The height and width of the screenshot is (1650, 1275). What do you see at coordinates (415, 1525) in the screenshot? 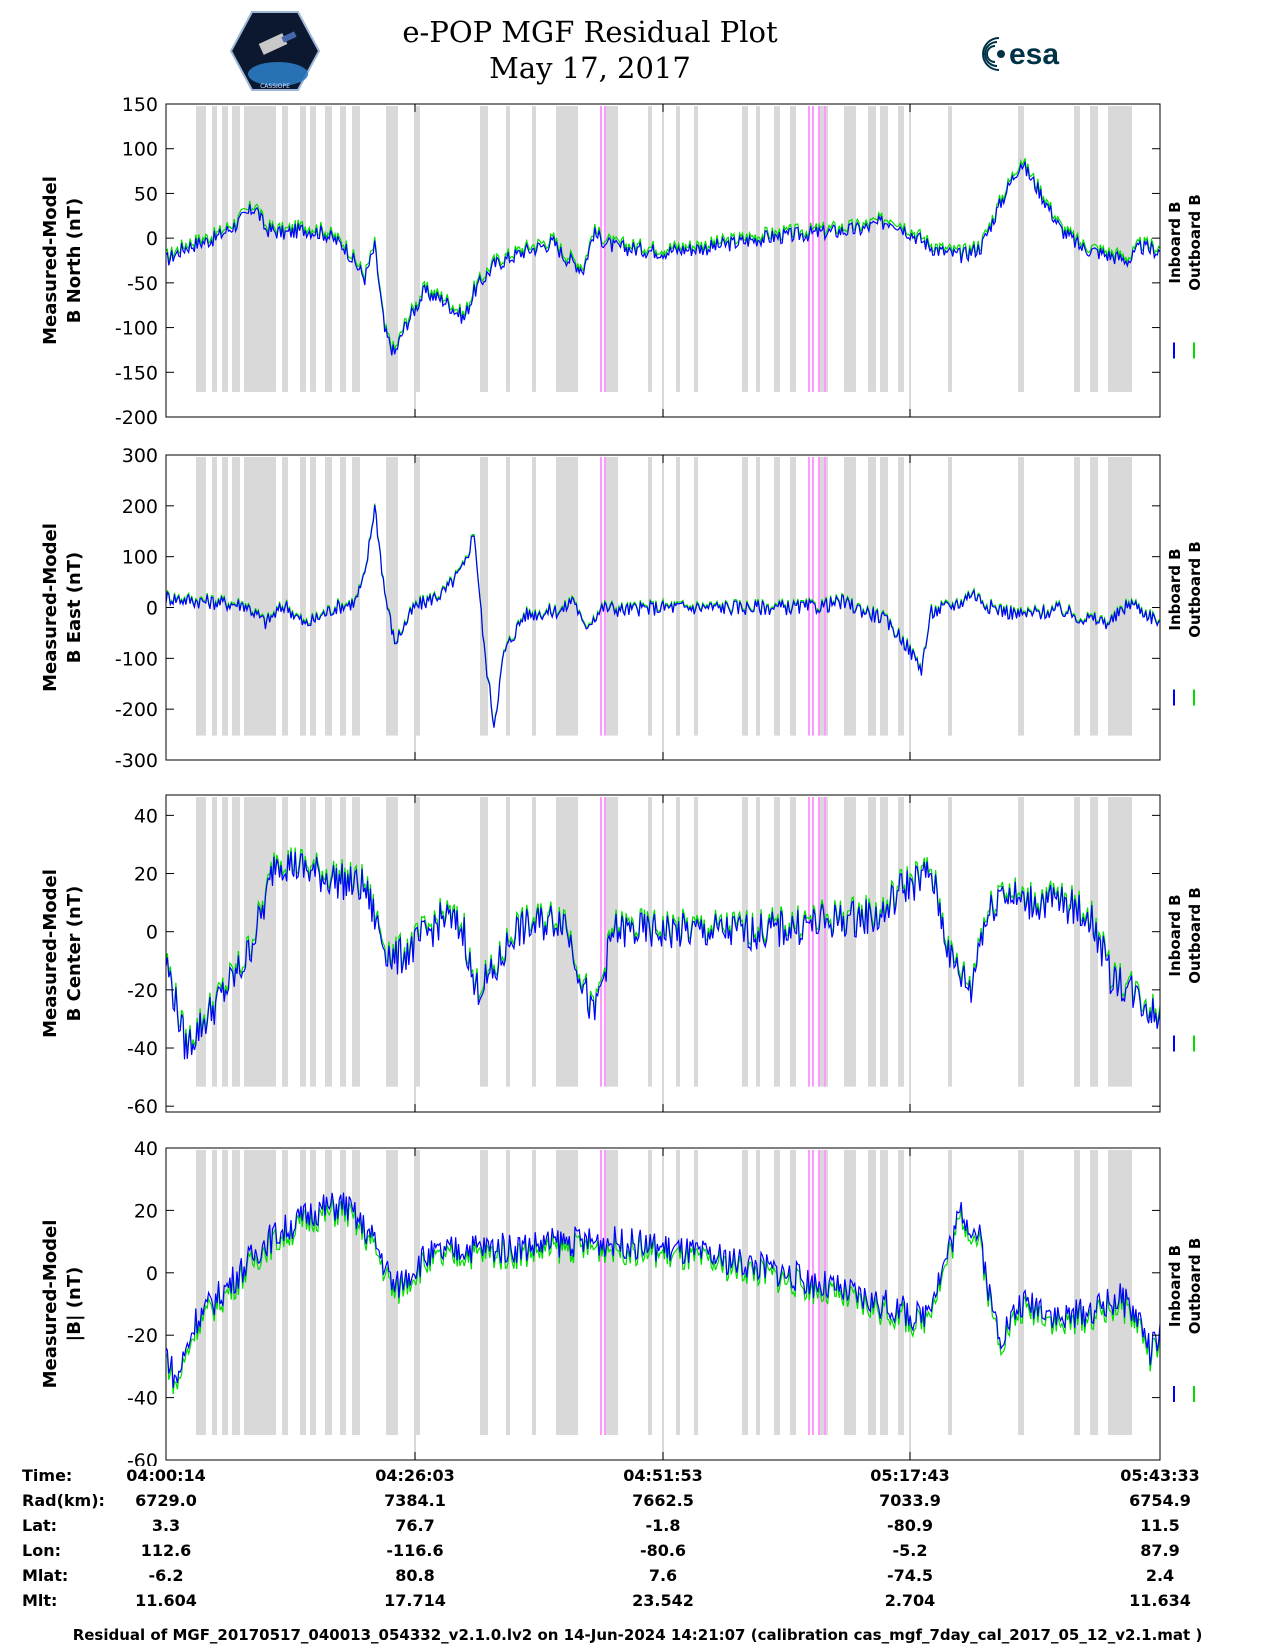
I see `table-cell: 76.7` at bounding box center [415, 1525].